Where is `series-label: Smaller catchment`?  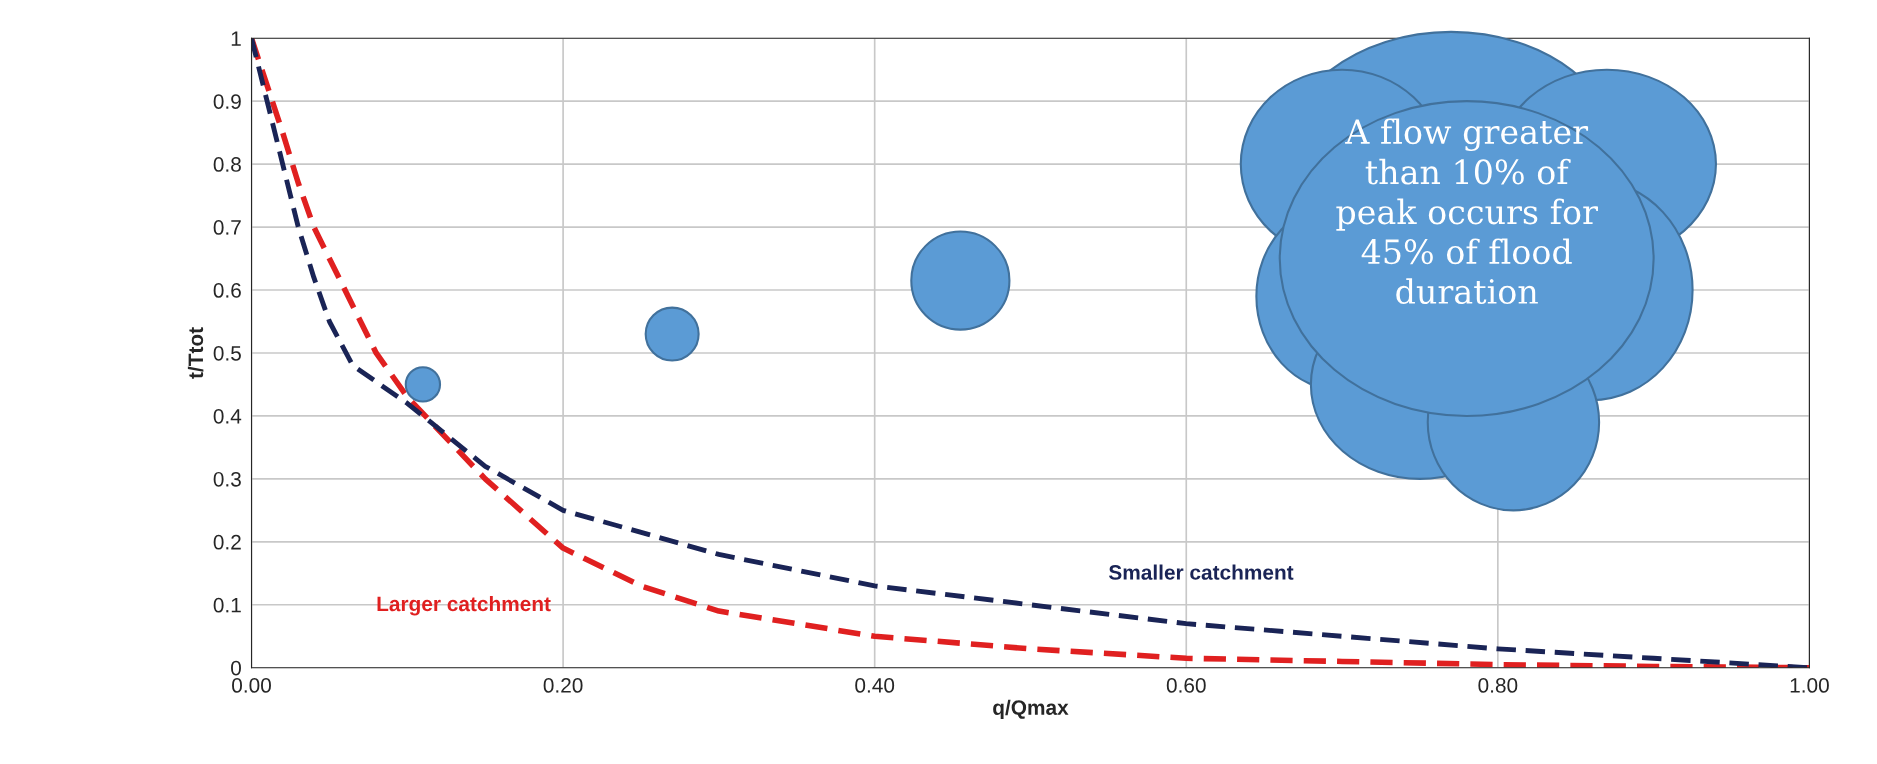
series-label: Smaller catchment is located at coordinates (1201, 572).